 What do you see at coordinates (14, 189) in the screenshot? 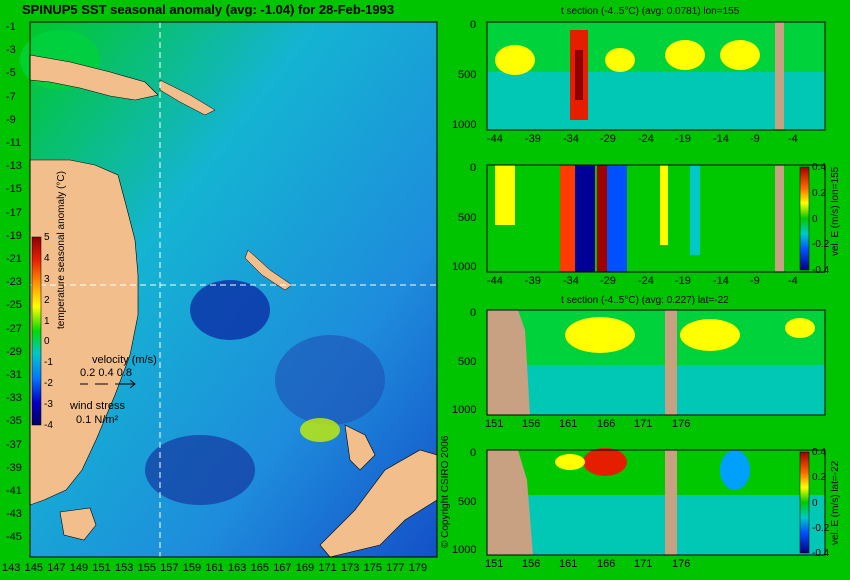
I see `lat-tick-label: -15` at bounding box center [14, 189].